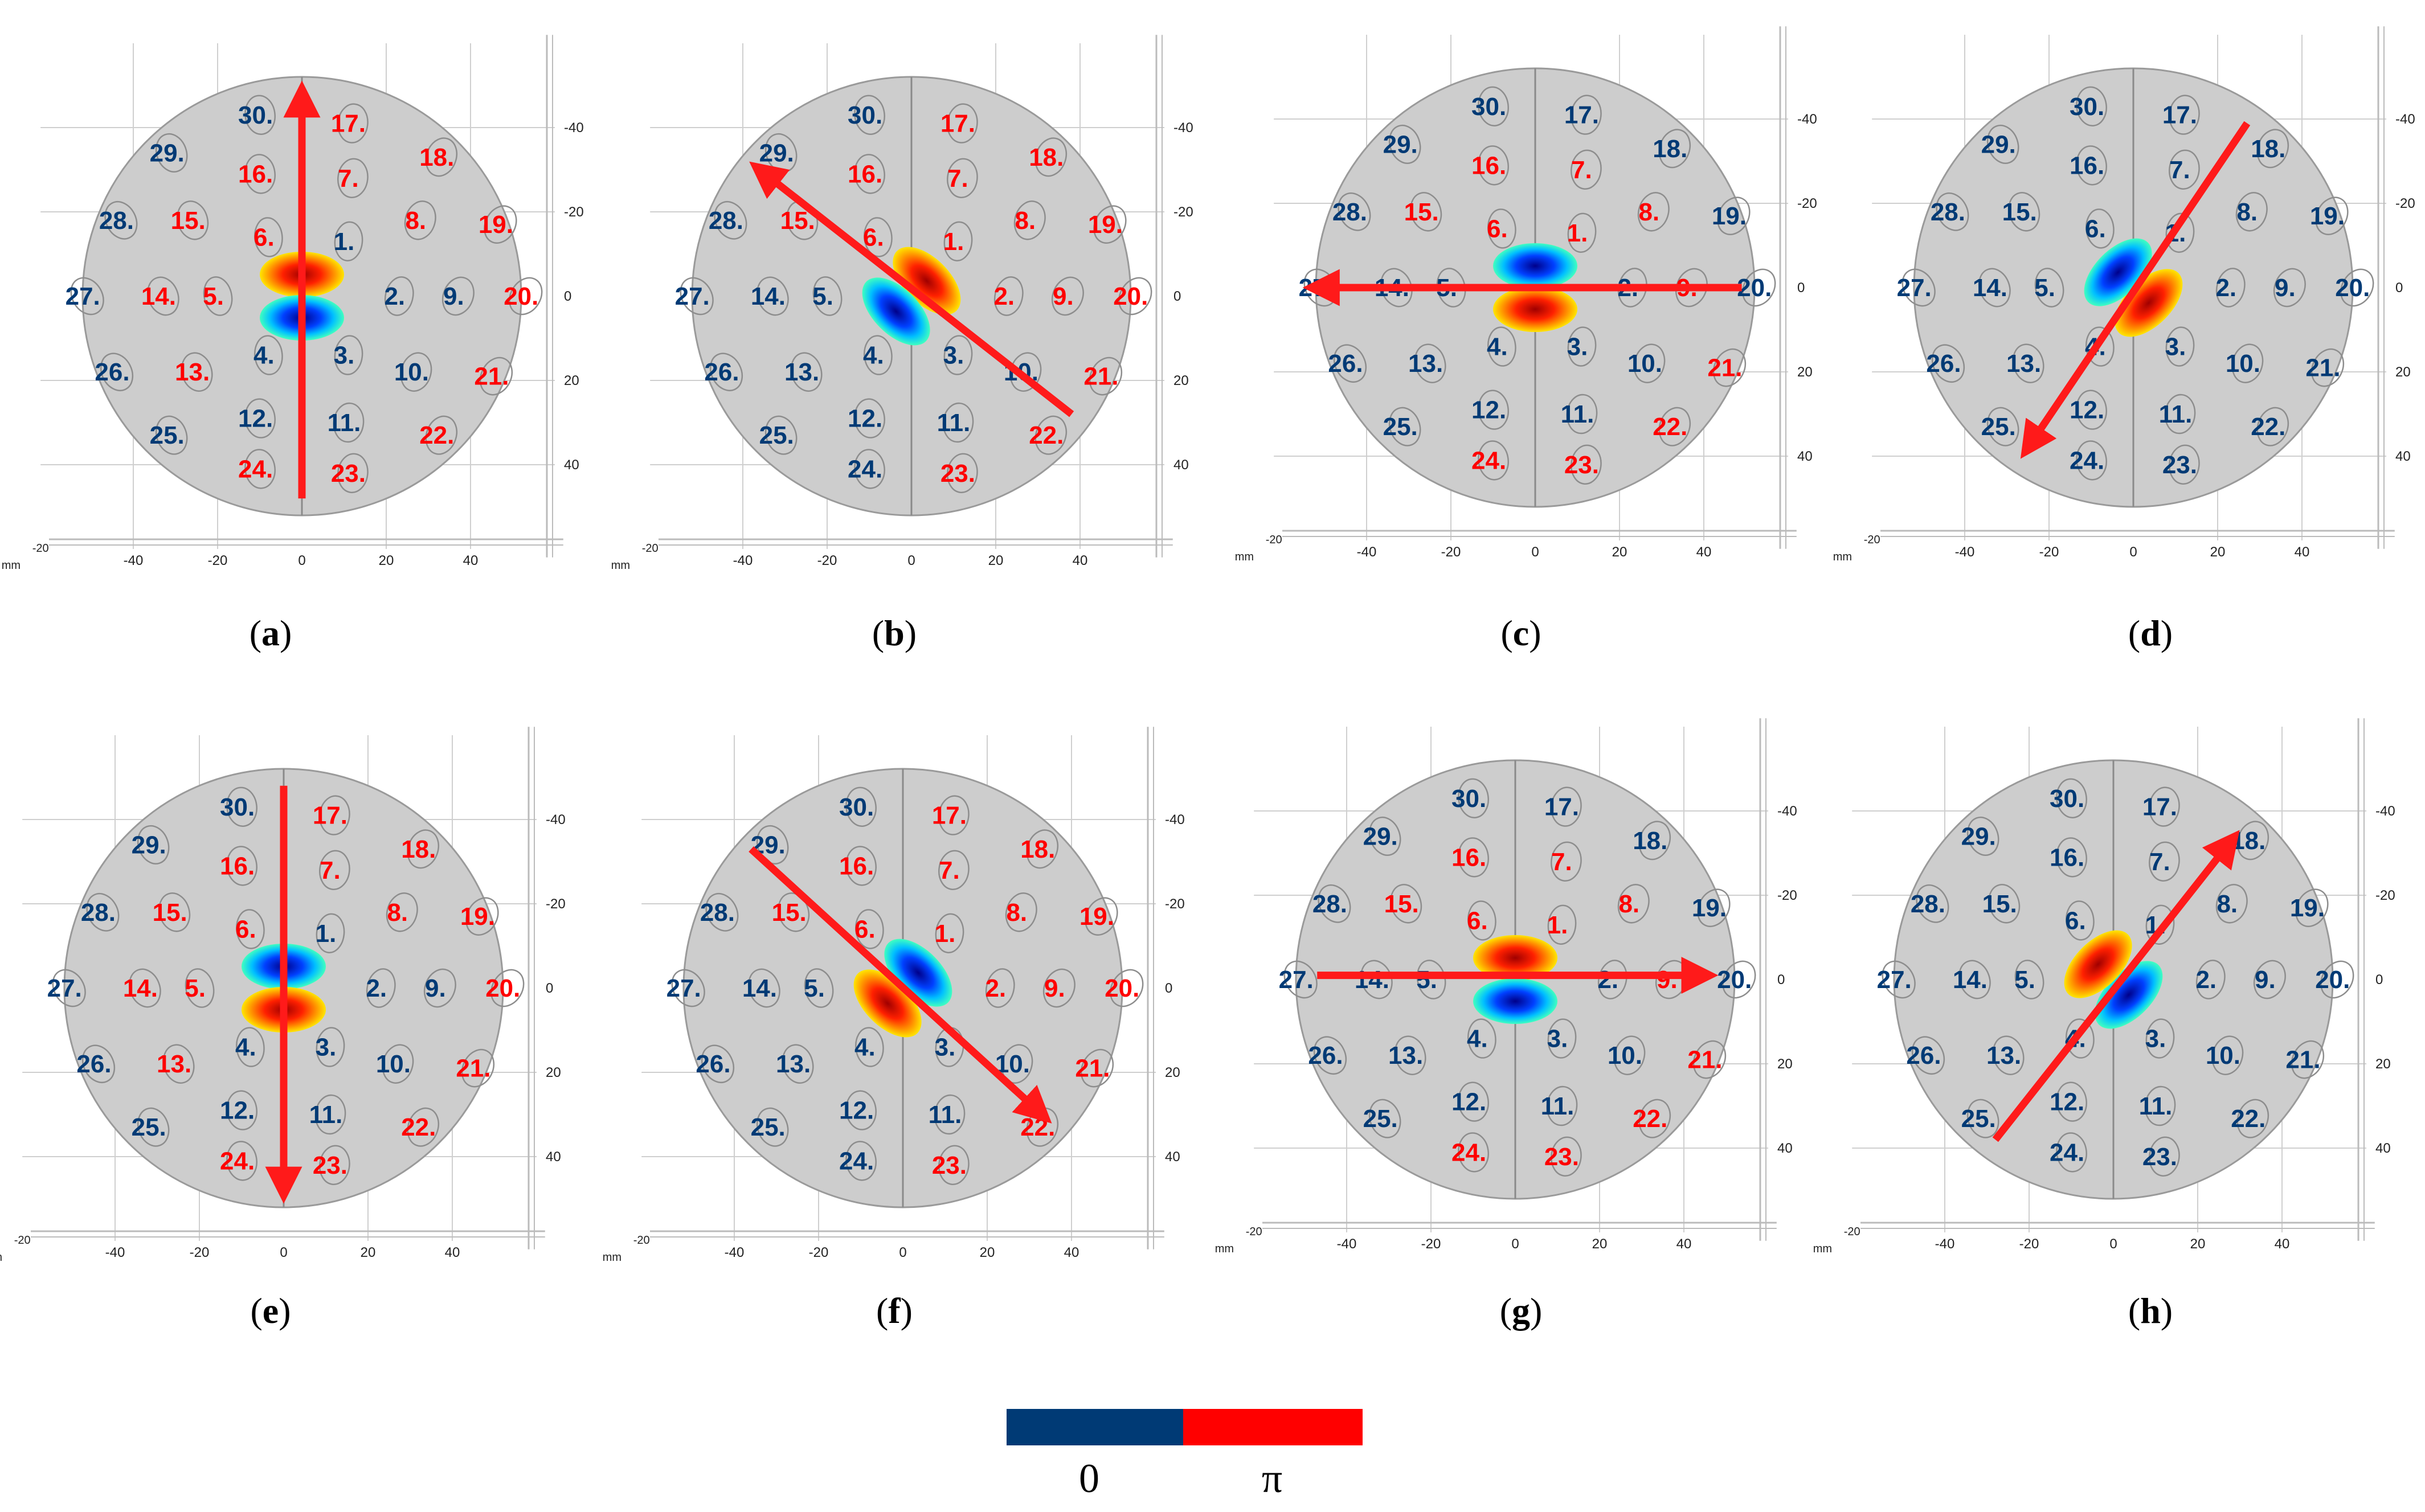  What do you see at coordinates (218, 560) in the screenshot?
I see `x-tick-label: -20` at bounding box center [218, 560].